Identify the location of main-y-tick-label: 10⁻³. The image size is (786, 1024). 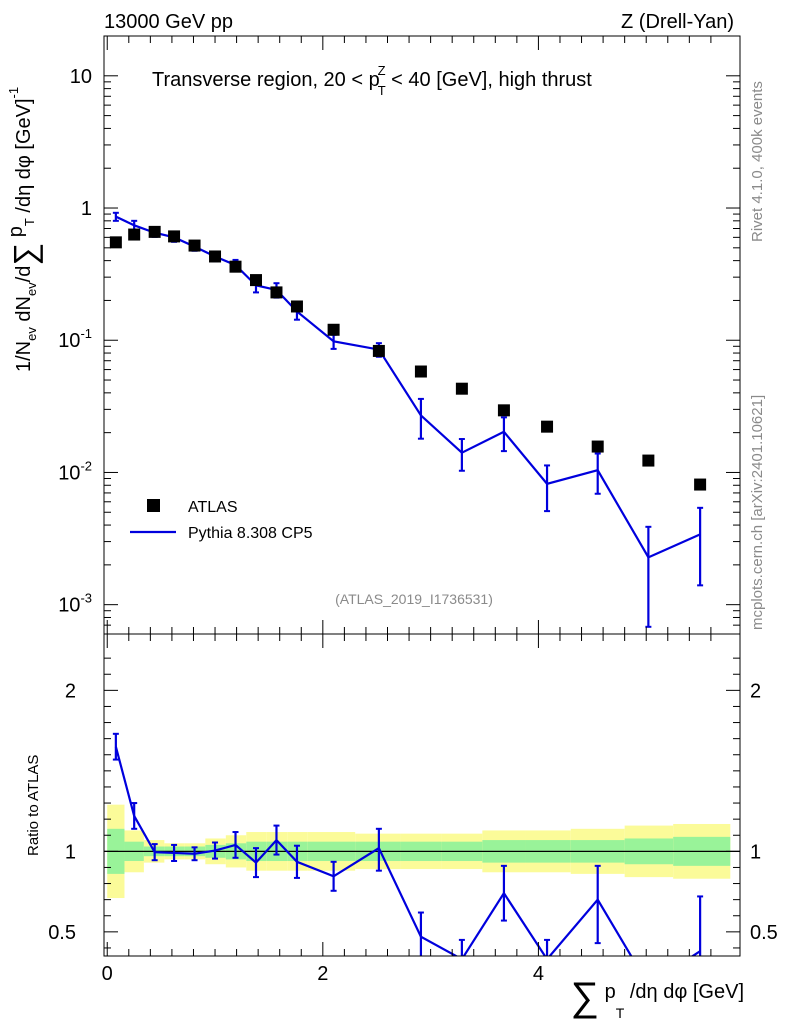
(75, 604).